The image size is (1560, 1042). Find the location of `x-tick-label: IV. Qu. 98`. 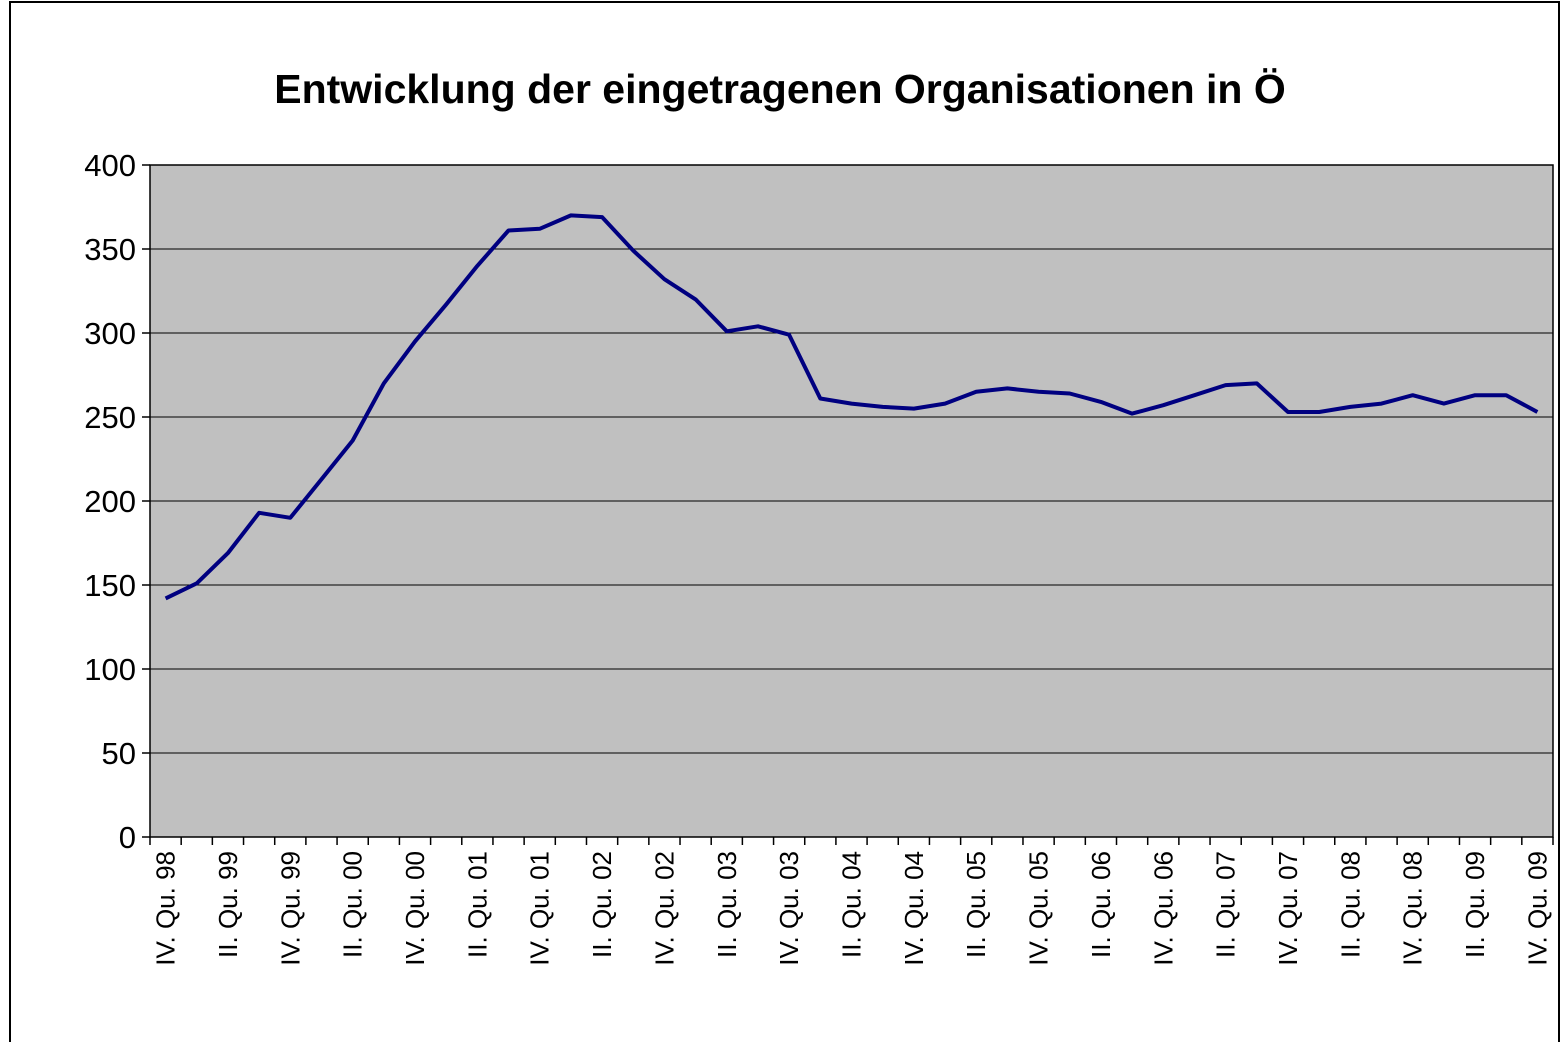

x-tick-label: IV. Qu. 98 is located at coordinates (166, 908).